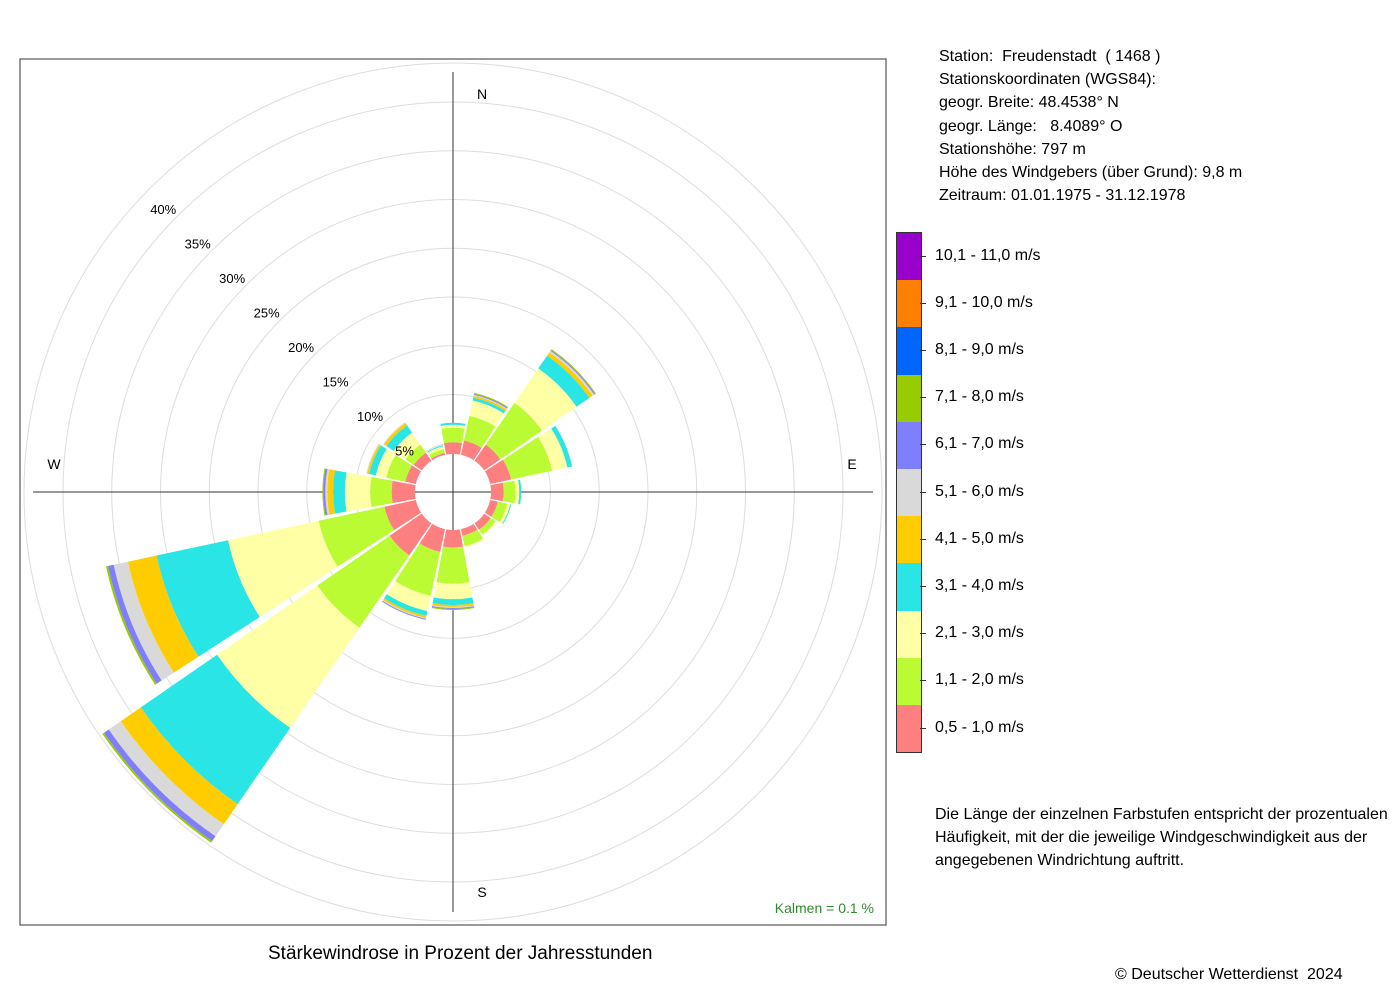 This screenshot has height=1000, width=1400. What do you see at coordinates (984, 302) in the screenshot?
I see `legend-label: 9,1 - 10,0 m/s` at bounding box center [984, 302].